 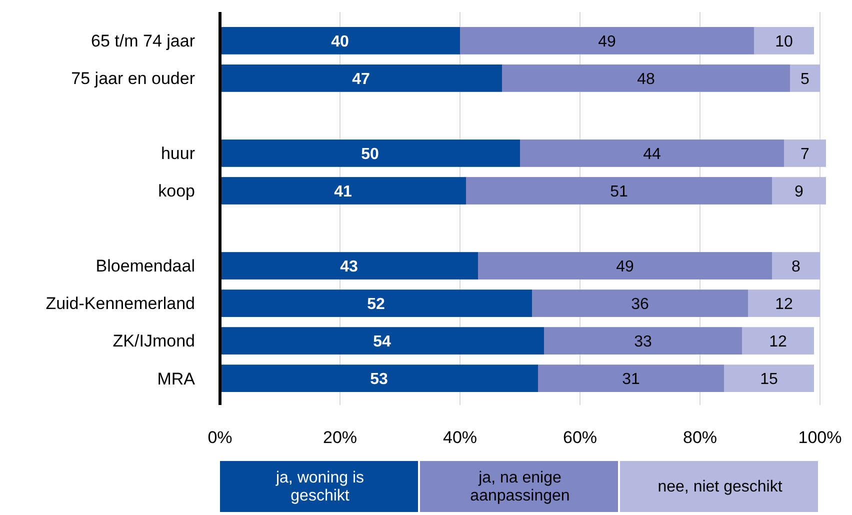 What do you see at coordinates (319, 487) in the screenshot?
I see `text: ja, woning is geschikt` at bounding box center [319, 487].